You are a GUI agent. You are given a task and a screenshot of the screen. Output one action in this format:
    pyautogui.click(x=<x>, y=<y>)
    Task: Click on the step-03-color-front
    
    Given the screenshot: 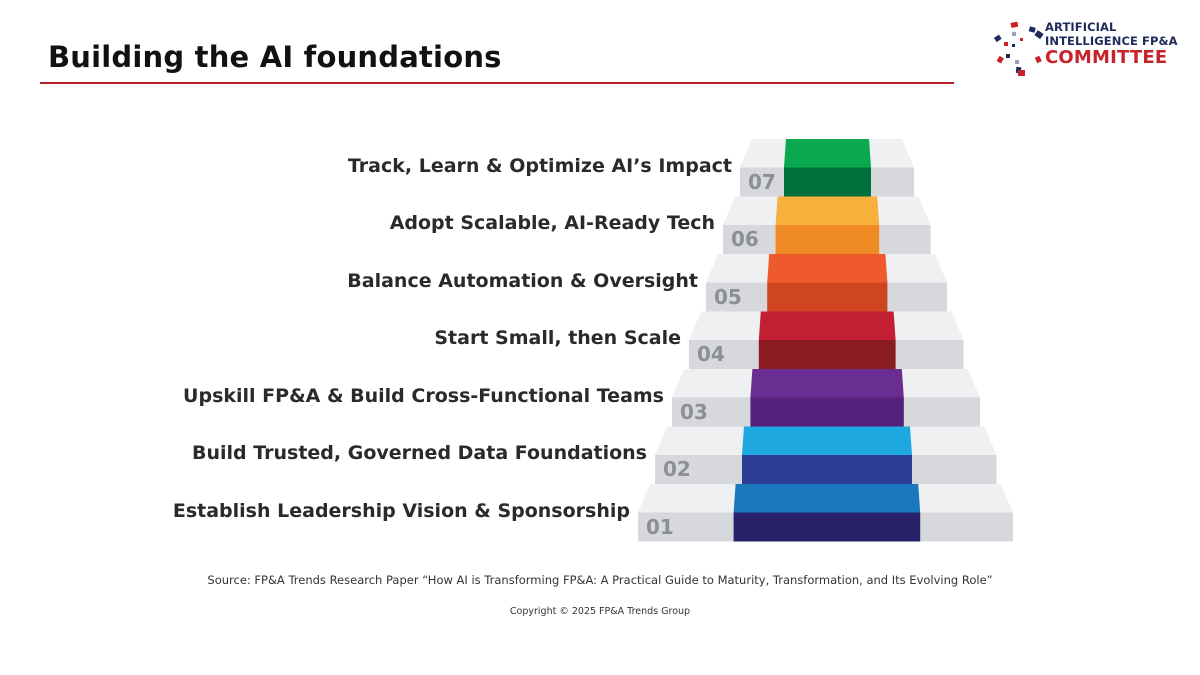 What is the action you would take?
    pyautogui.click(x=827, y=412)
    